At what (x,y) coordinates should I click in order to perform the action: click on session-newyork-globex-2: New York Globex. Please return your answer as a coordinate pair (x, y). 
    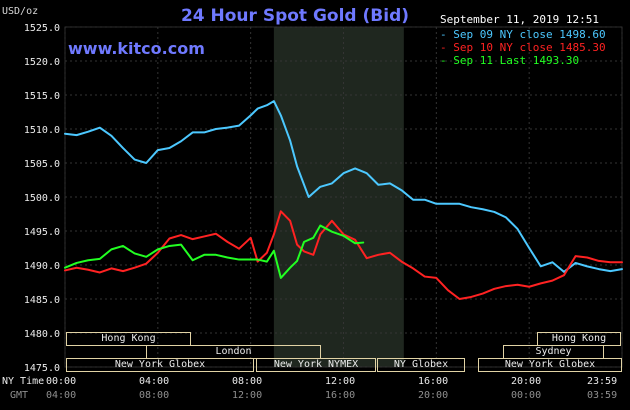
    Looking at the image, I should click on (550, 365).